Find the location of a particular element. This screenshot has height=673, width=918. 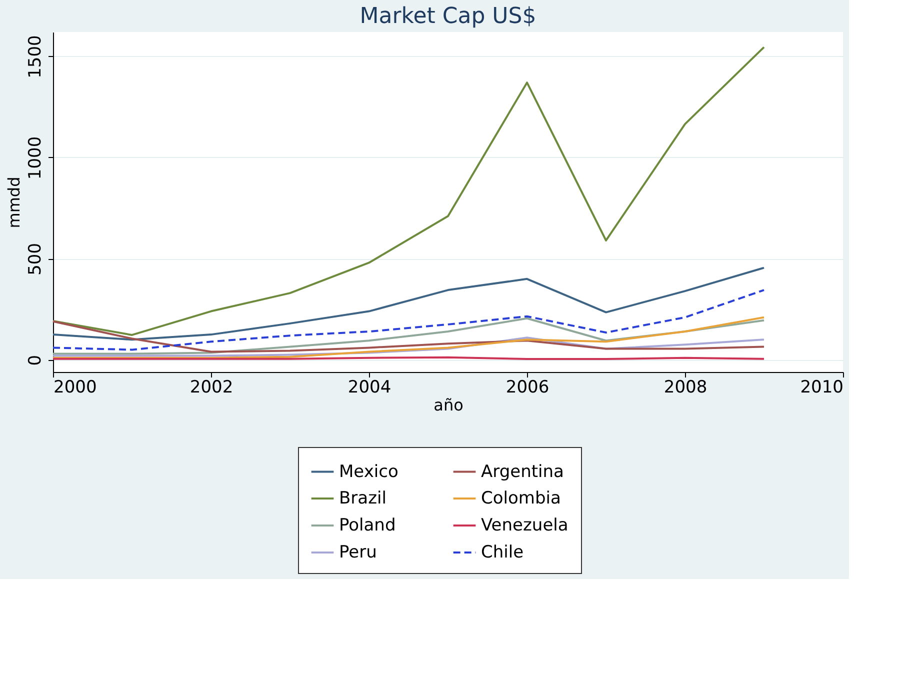

legend-label: Poland is located at coordinates (367, 526).